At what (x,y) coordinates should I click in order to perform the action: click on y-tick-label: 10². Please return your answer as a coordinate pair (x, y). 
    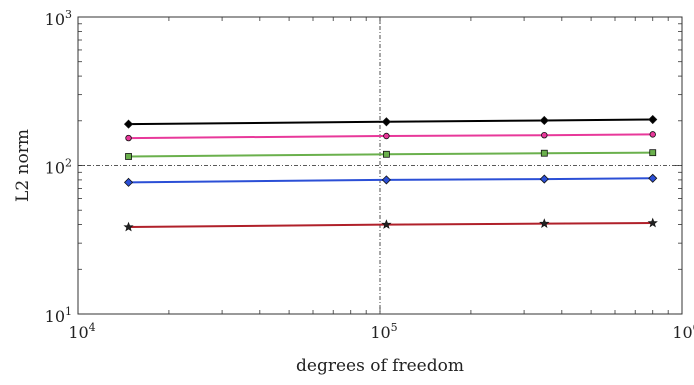
    Looking at the image, I should click on (58, 167).